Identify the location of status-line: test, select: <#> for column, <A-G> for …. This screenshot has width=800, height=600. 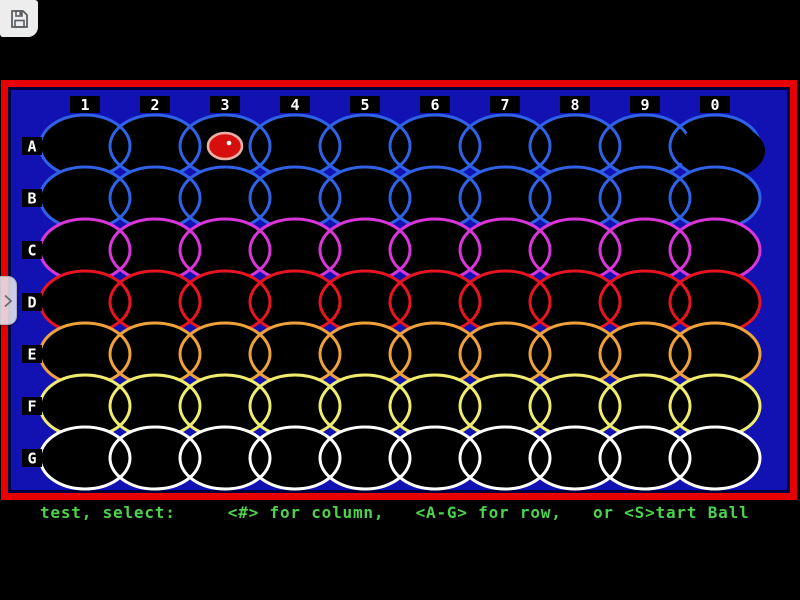
(395, 512).